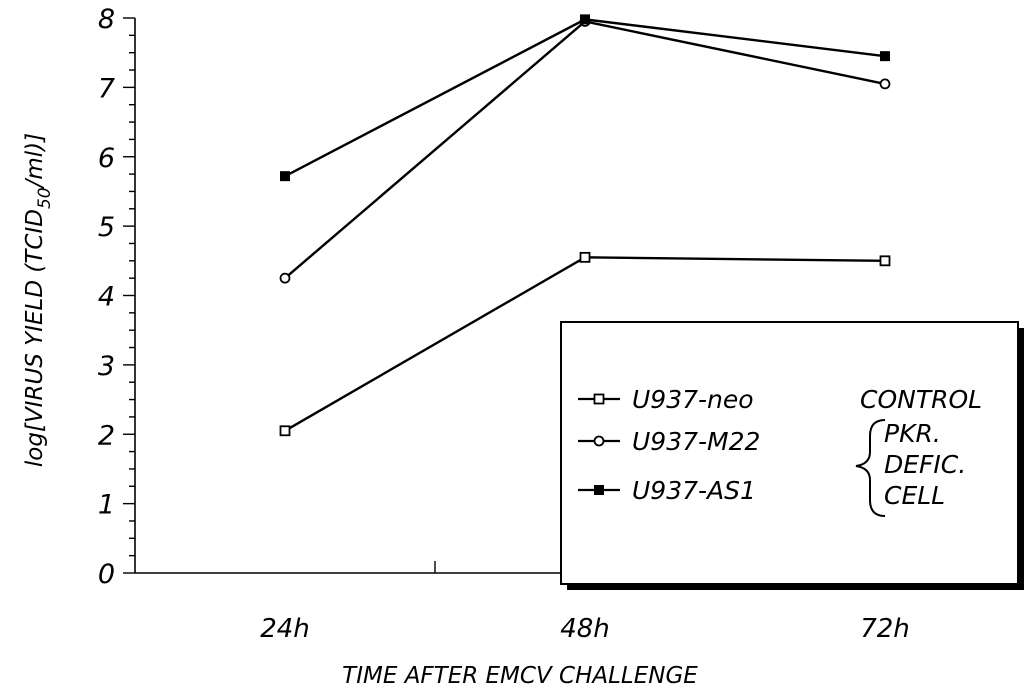 The image size is (1029, 696). Describe the element at coordinates (106, 227) in the screenshot. I see `y-tick-label: 5` at that location.